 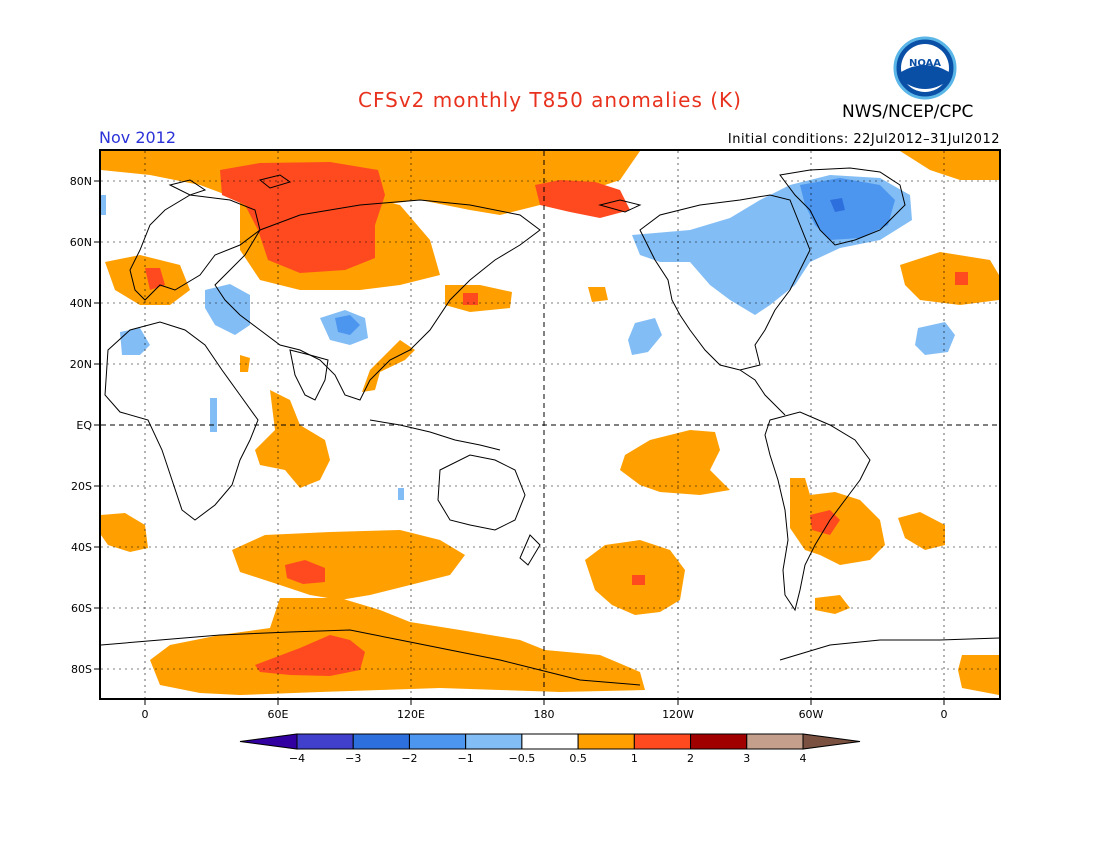 I want to click on lon-tick-label: 120E, so click(x=411, y=714).